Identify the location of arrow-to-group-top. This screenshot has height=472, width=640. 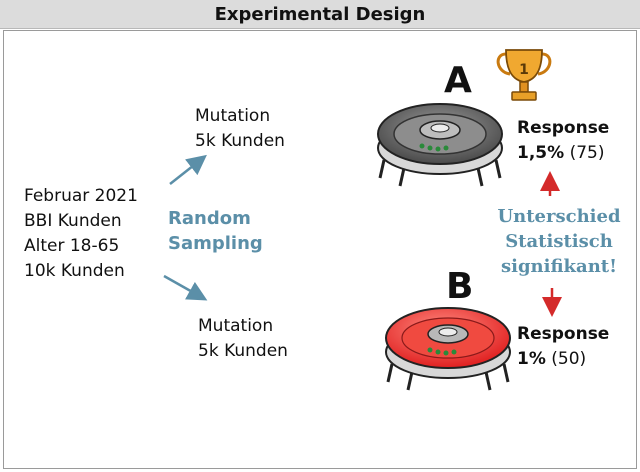
(188, 169).